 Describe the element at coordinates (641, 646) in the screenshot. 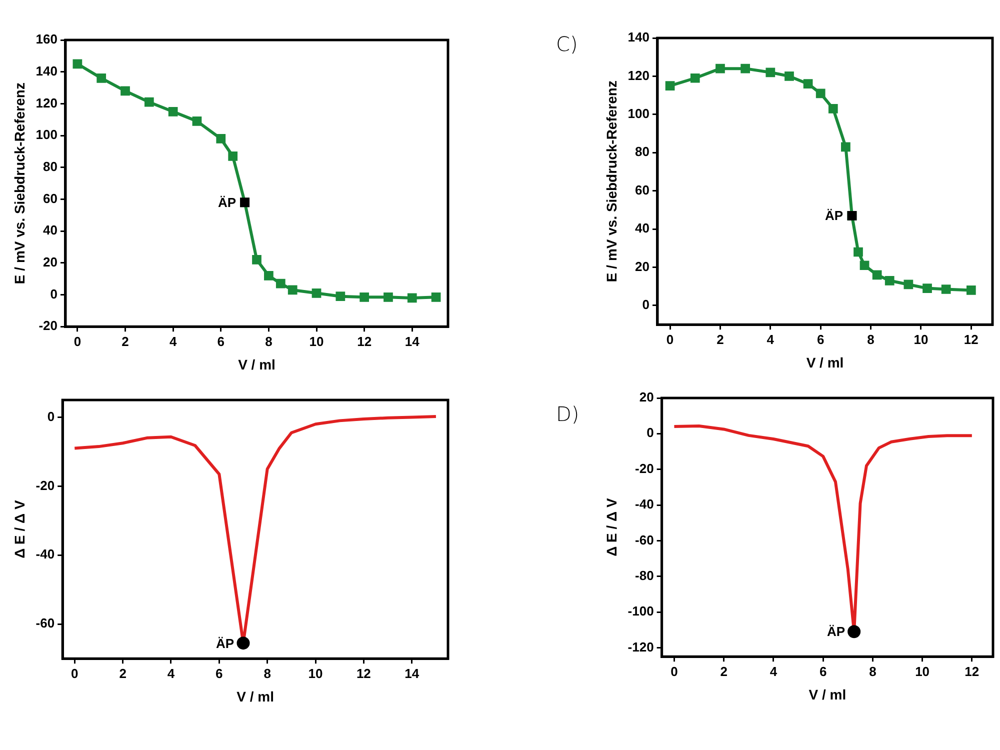

I see `y-tick-label: -120` at that location.